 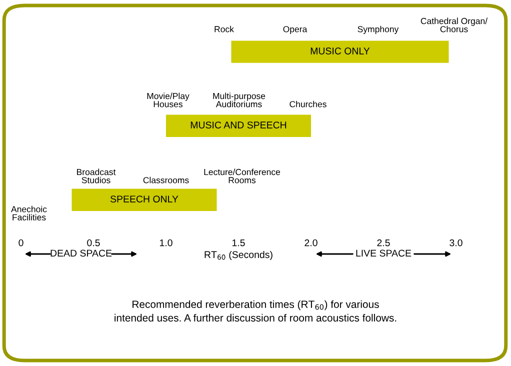 I want to click on text: DEAD SPACE, so click(x=81, y=253).